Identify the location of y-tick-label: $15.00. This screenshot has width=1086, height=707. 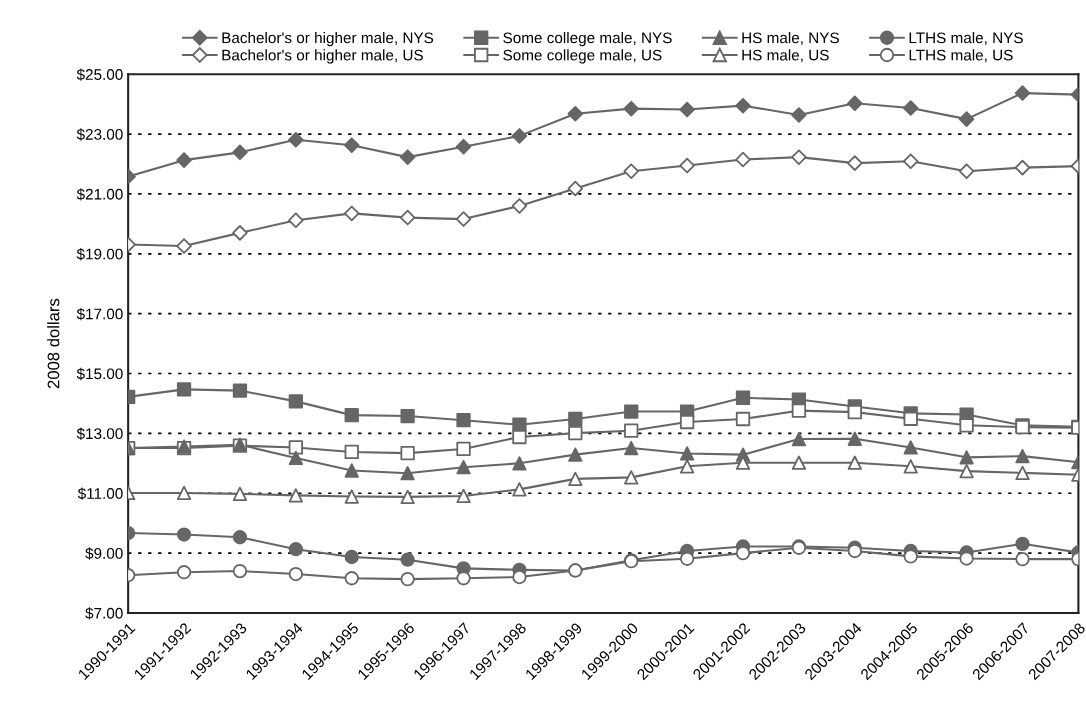
(99, 374).